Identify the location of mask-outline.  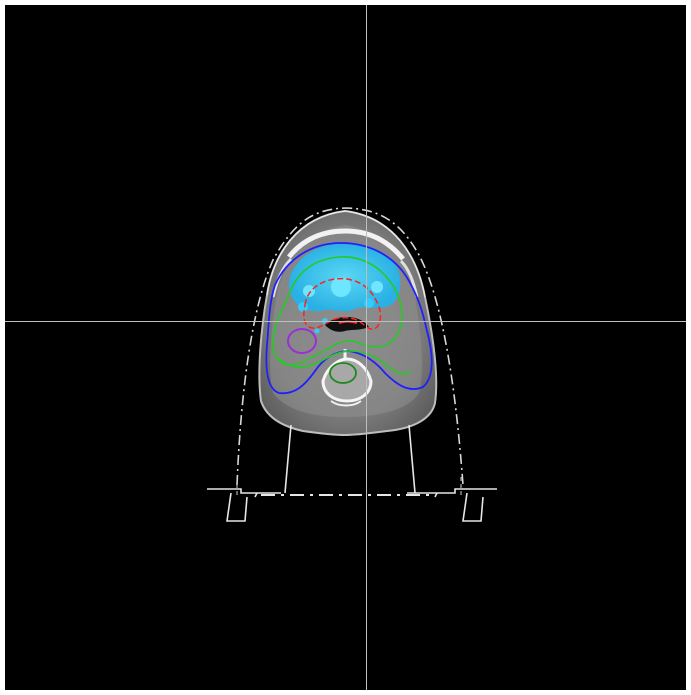
(350, 346).